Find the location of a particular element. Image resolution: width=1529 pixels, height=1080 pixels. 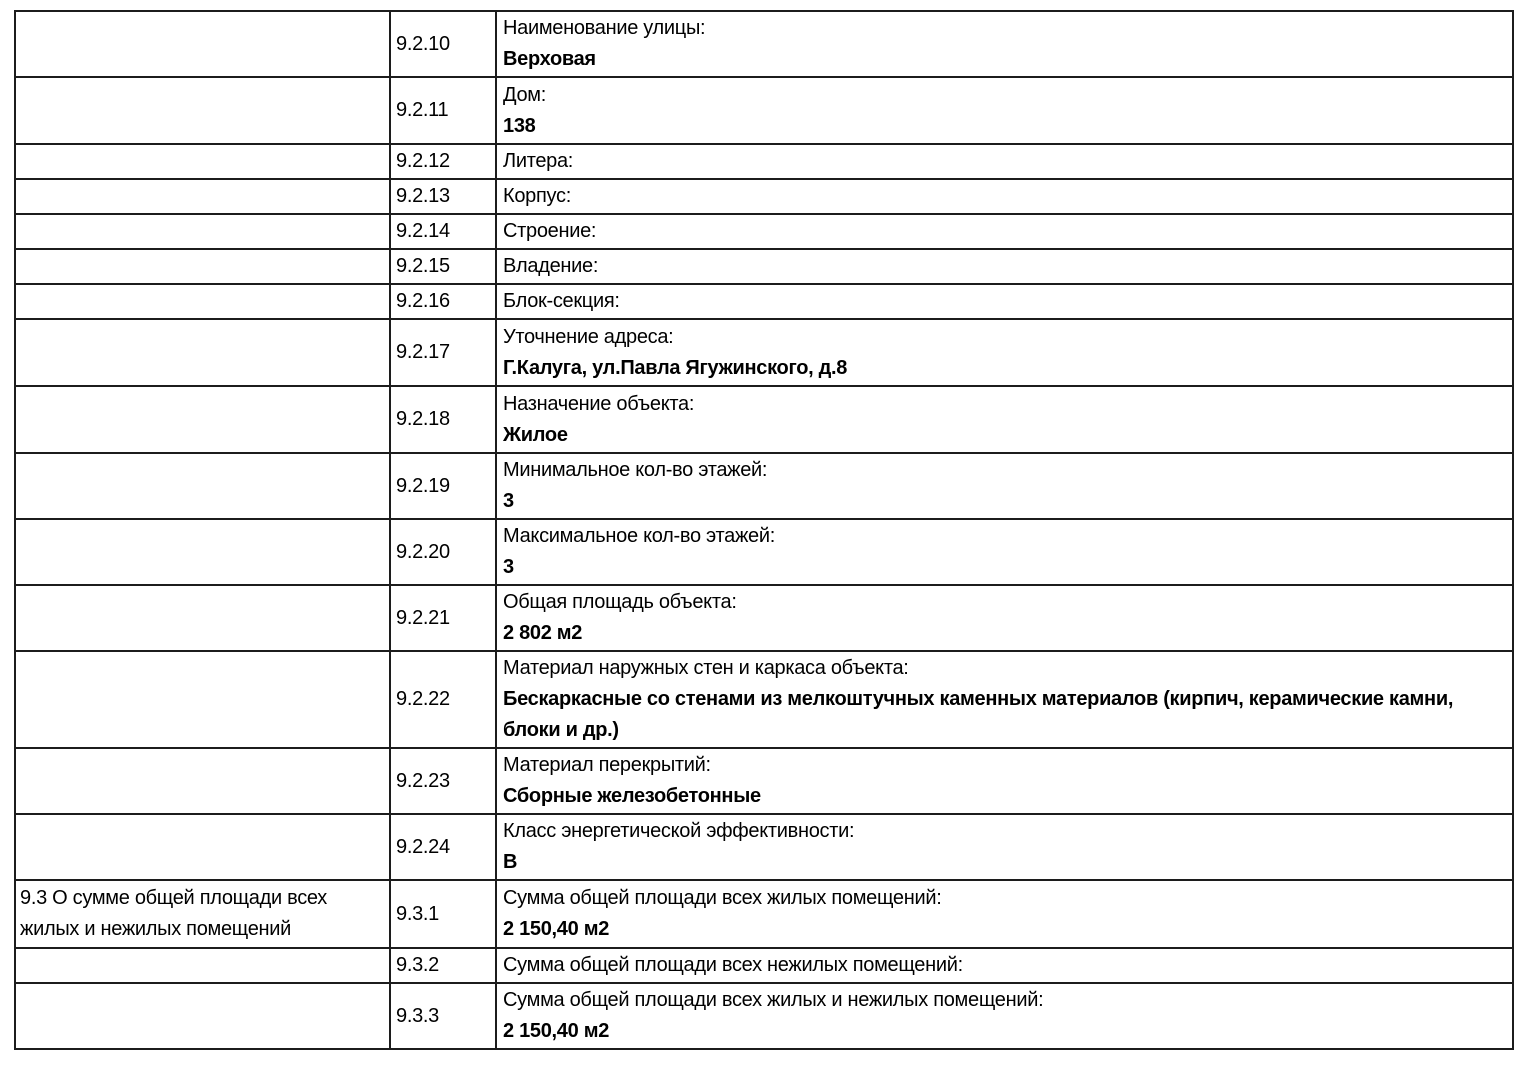

row-code: 9.2.24 is located at coordinates (423, 846).